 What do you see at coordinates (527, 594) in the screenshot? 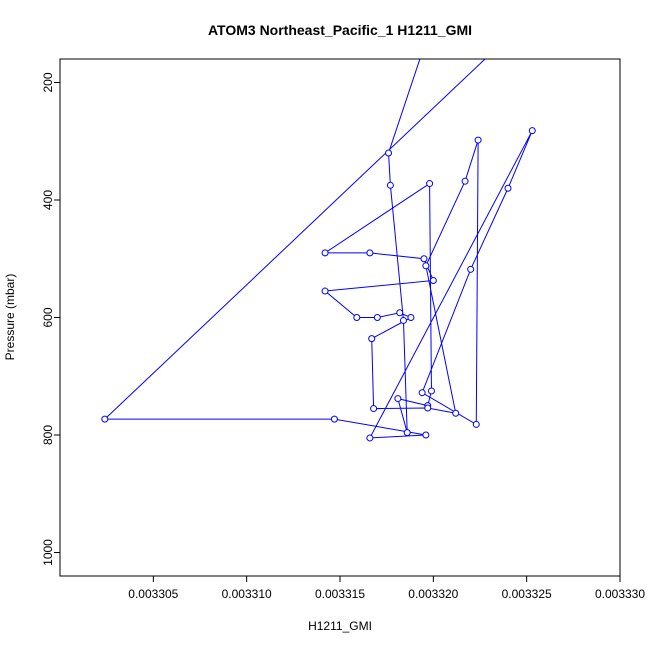
I see `x-tick-label: 0.003325` at bounding box center [527, 594].